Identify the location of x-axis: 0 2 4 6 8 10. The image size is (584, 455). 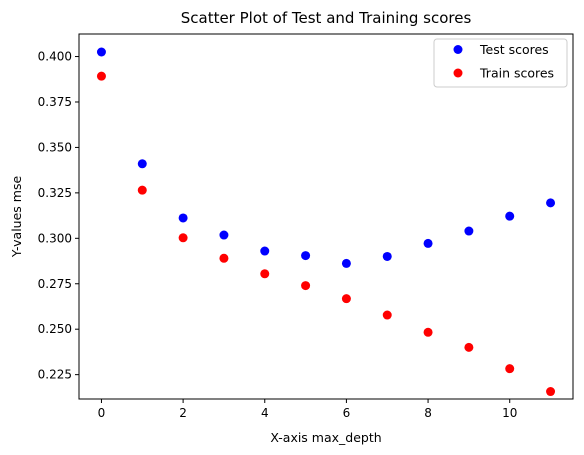
(307, 409).